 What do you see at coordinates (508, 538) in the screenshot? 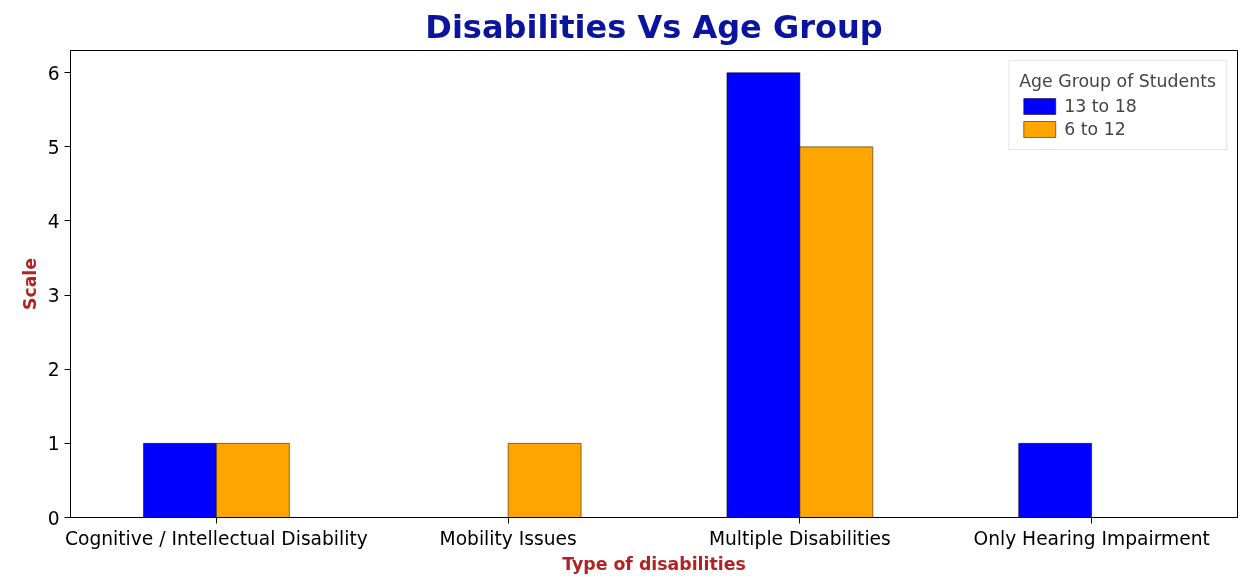
I see `x-tick-label: Mobility Issues` at bounding box center [508, 538].